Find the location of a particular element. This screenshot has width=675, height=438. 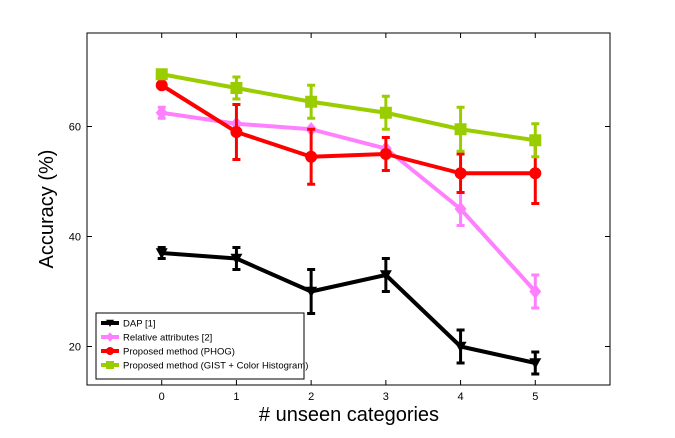

x-tick-label: 2 is located at coordinates (311, 397).